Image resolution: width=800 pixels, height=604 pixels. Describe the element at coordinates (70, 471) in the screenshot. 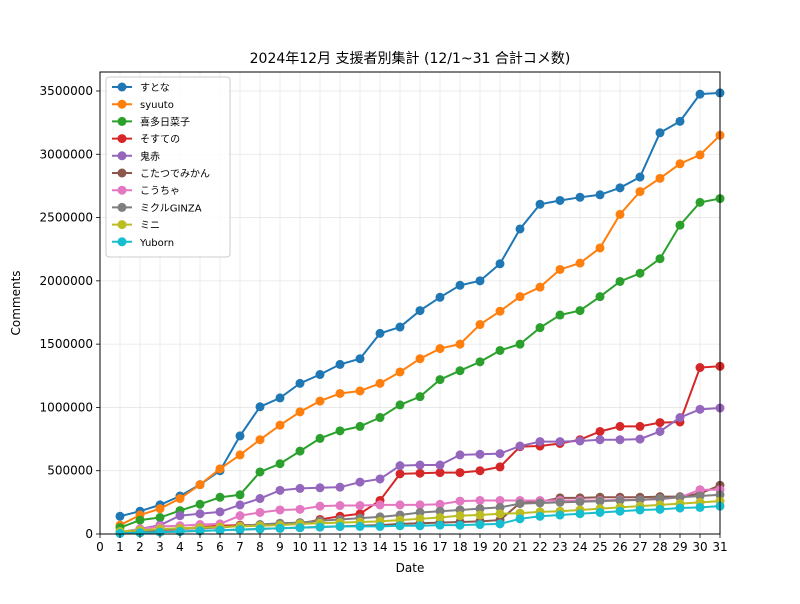

I see `y-tick-label: 500000` at that location.